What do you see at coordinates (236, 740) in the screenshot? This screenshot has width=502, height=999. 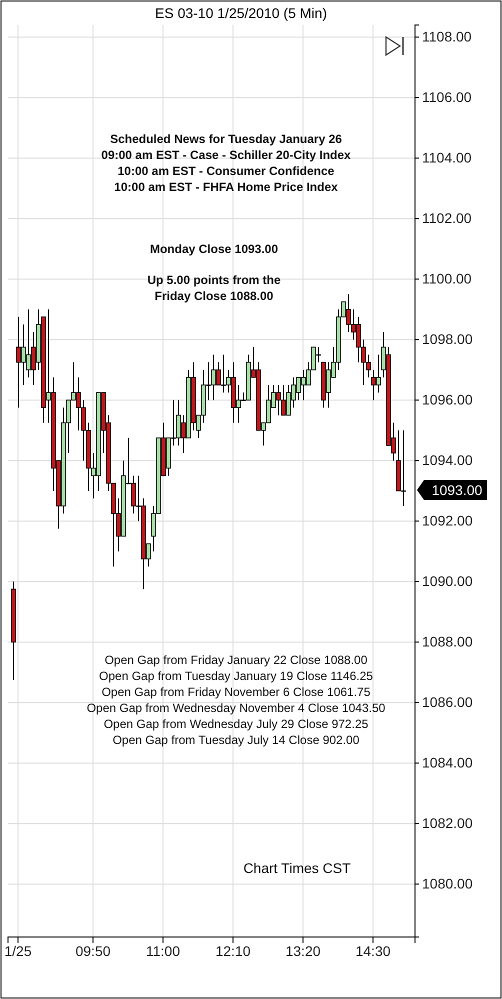 I see `annotation: Open Gap from Tuesday July 14 Close 902.00` at bounding box center [236, 740].